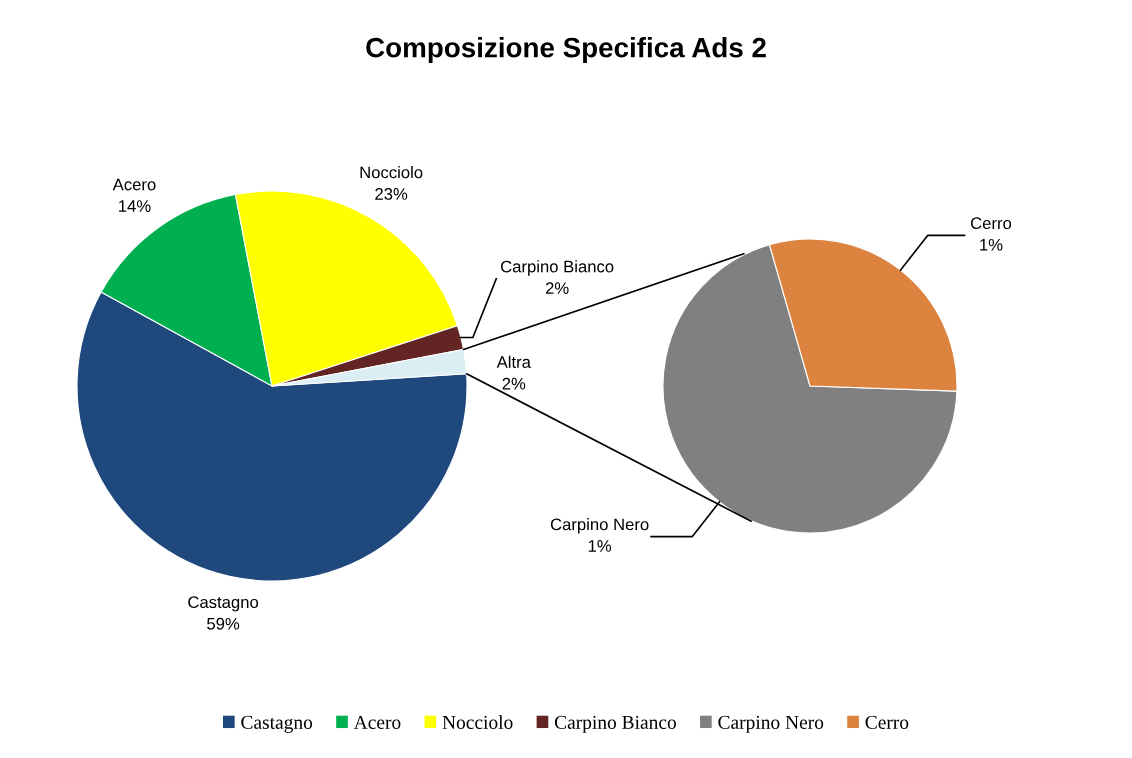 This screenshot has width=1132, height=758. What do you see at coordinates (991, 223) in the screenshot?
I see `slice-label: Cerro` at bounding box center [991, 223].